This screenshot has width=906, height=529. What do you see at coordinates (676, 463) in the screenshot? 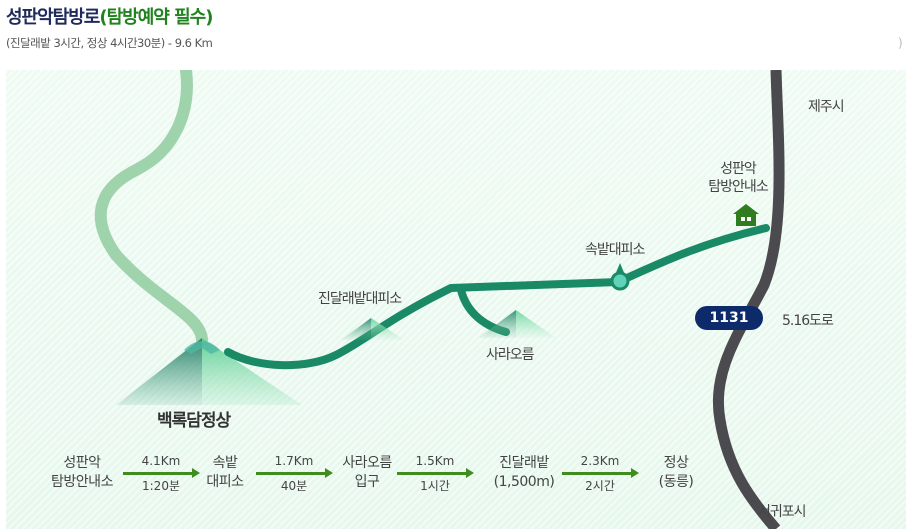
I see `step-point-line1: 정상` at bounding box center [676, 463].